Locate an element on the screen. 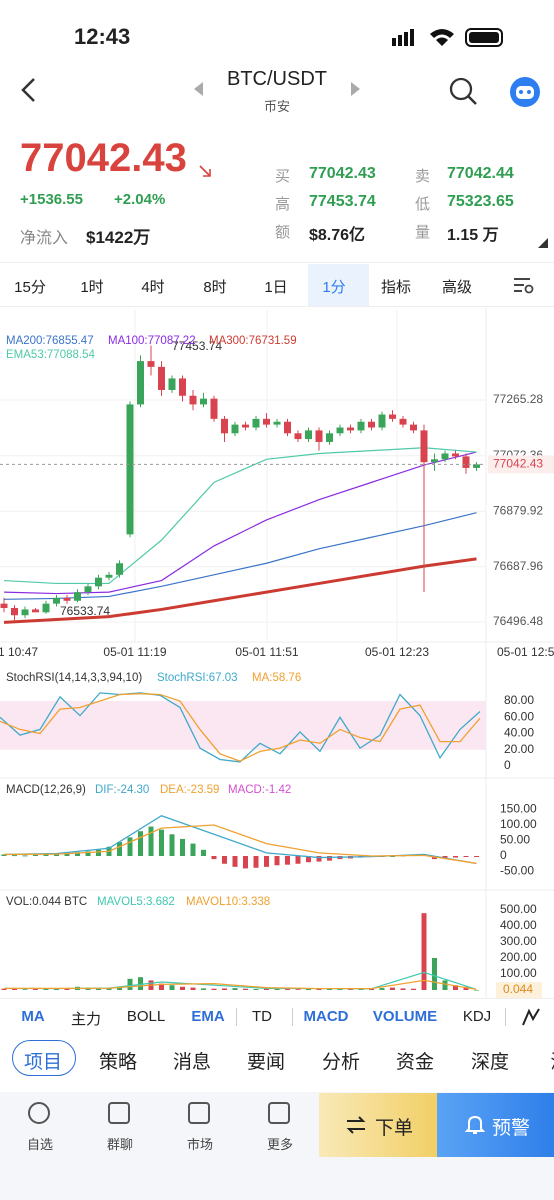 The height and width of the screenshot is (1200, 554). order-icon is located at coordinates (356, 1125).